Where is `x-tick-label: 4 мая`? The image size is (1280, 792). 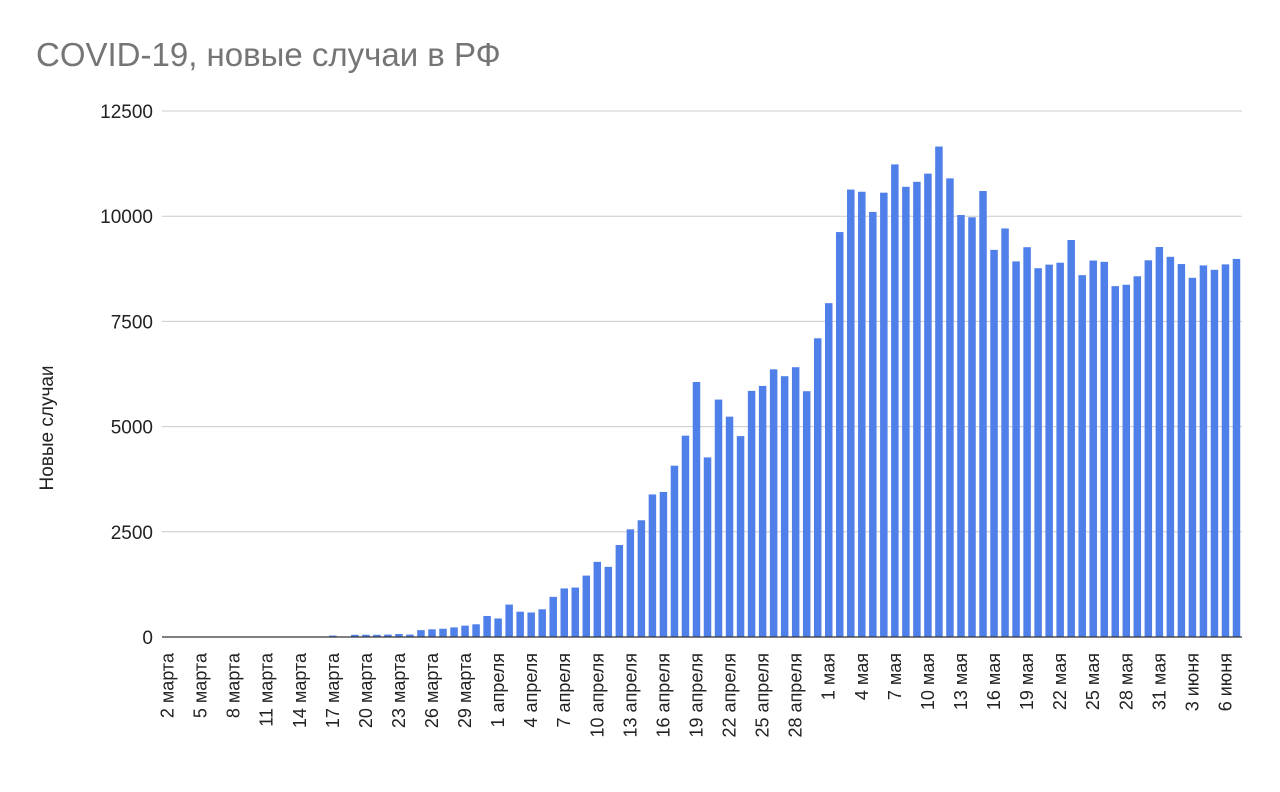
x-tick-label: 4 мая is located at coordinates (862, 676).